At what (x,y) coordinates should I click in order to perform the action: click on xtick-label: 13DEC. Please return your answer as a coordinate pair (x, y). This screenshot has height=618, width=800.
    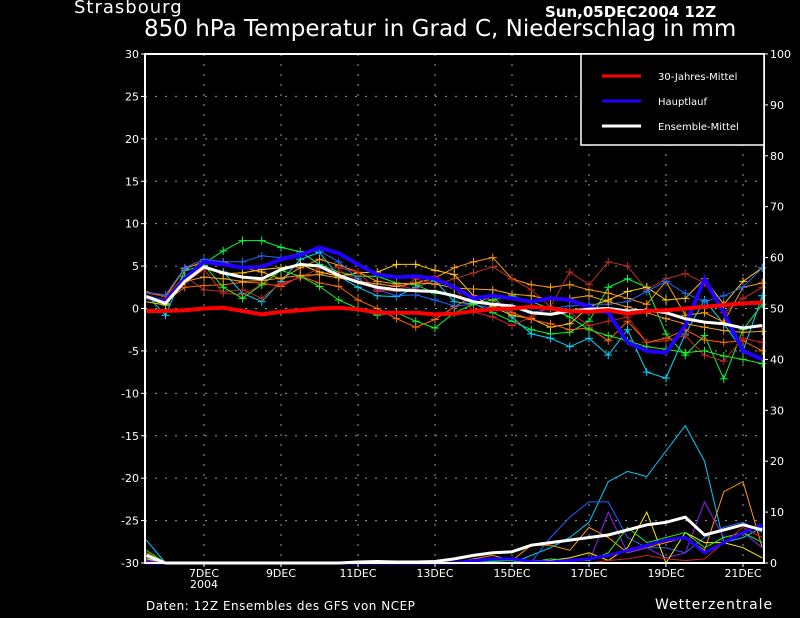
    Looking at the image, I should click on (434, 573).